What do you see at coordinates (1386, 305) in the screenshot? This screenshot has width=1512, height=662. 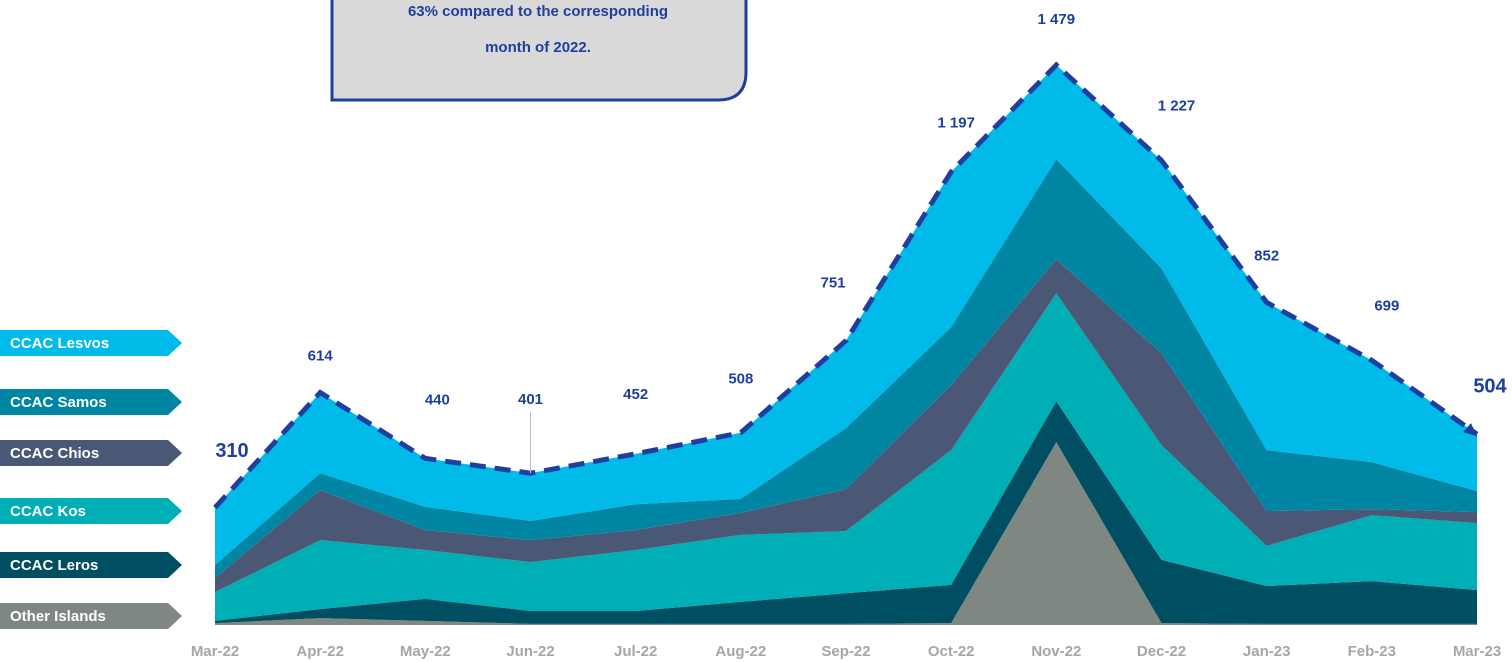 I see `value-label: 699` at bounding box center [1386, 305].